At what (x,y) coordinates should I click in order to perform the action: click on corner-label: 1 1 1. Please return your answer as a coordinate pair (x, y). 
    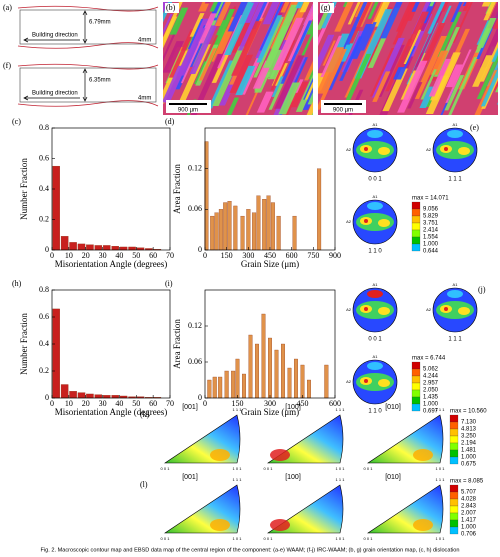
    Looking at the image, I should click on (441, 479).